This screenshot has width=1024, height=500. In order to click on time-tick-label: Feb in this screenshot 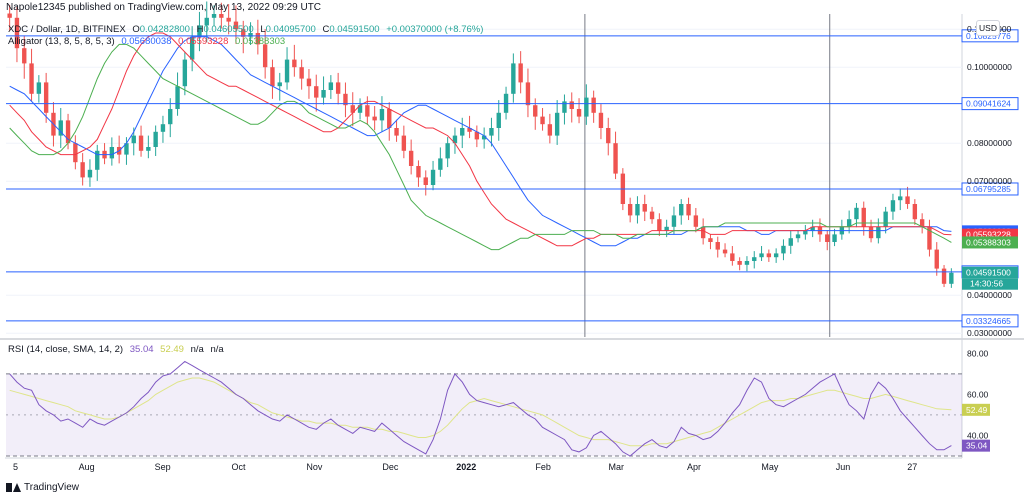, I will do `click(543, 467)`.